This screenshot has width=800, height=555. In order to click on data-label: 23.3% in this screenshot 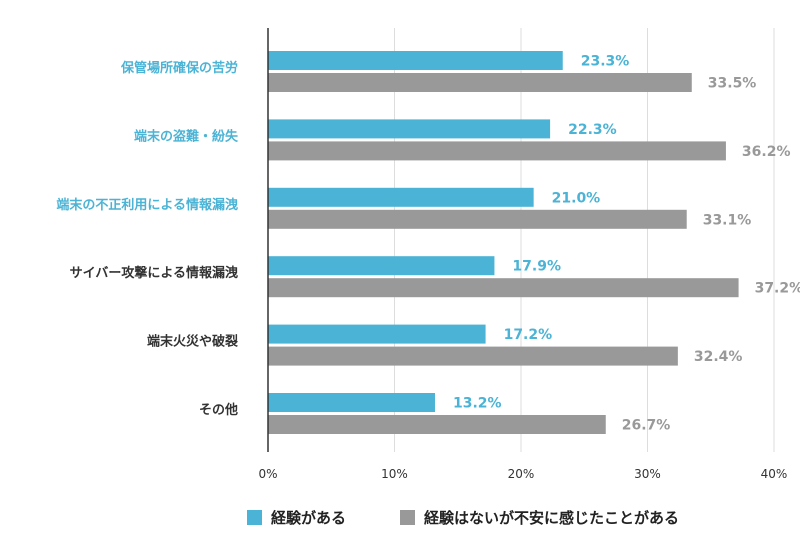, I will do `click(605, 62)`.